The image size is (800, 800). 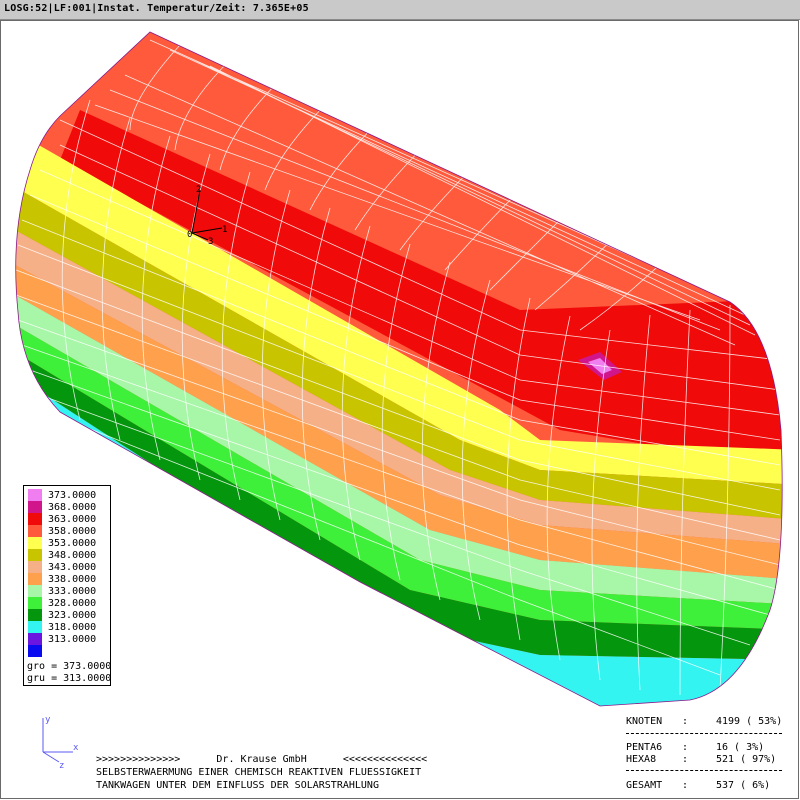 I want to click on legend-value: 353.0000, so click(x=72, y=543).